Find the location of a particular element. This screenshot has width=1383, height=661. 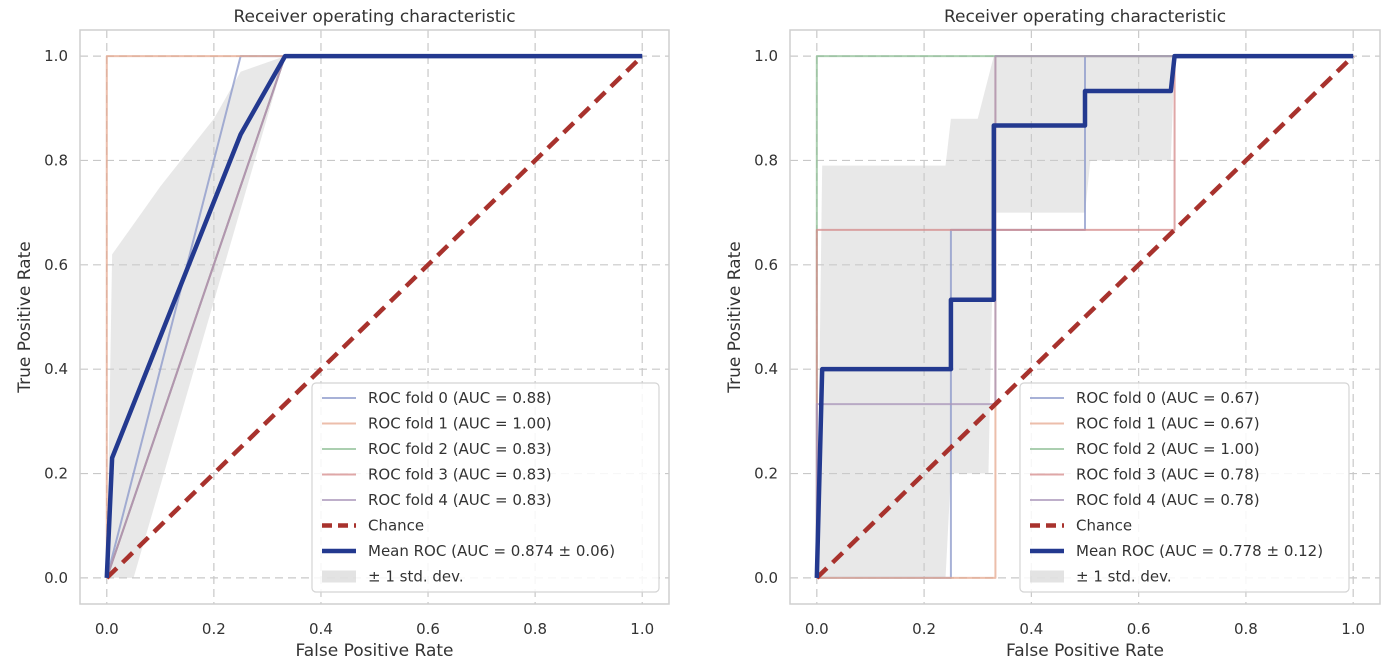

legend-label: ROC fold 2 (AUC = 1.00) is located at coordinates (1168, 449).